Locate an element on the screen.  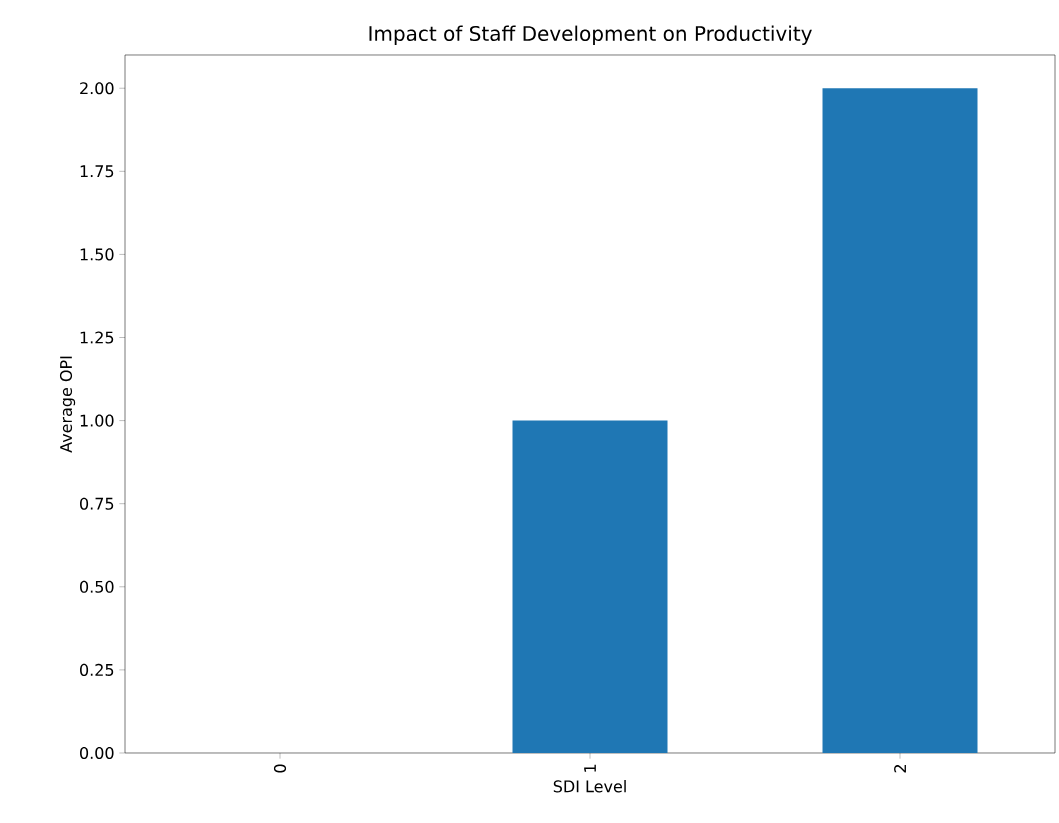
y-tick-label: 1.25 is located at coordinates (97, 337).